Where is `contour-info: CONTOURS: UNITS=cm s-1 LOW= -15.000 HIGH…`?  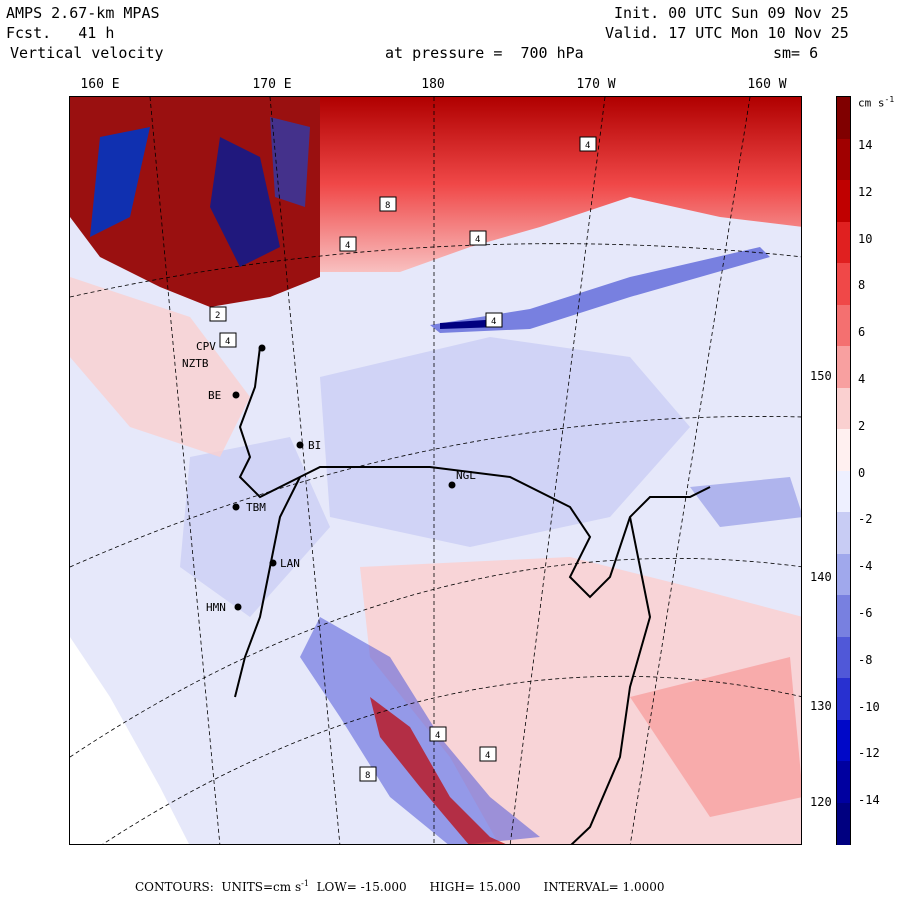 contour-info: CONTOURS: UNITS=cm s-1 LOW= -15.000 HIGH… is located at coordinates (400, 886).